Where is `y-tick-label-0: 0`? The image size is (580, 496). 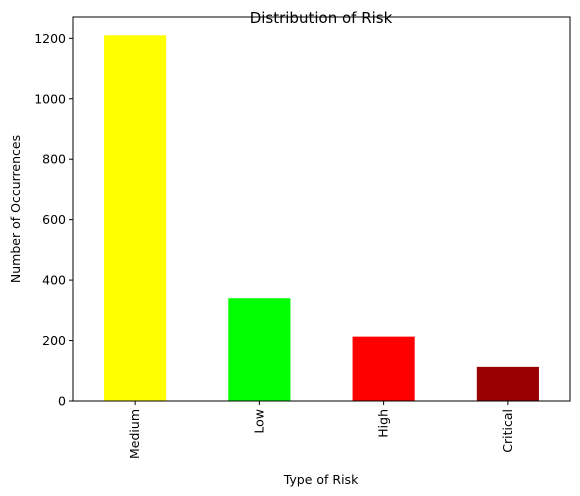 y-tick-label-0: 0 is located at coordinates (62, 401).